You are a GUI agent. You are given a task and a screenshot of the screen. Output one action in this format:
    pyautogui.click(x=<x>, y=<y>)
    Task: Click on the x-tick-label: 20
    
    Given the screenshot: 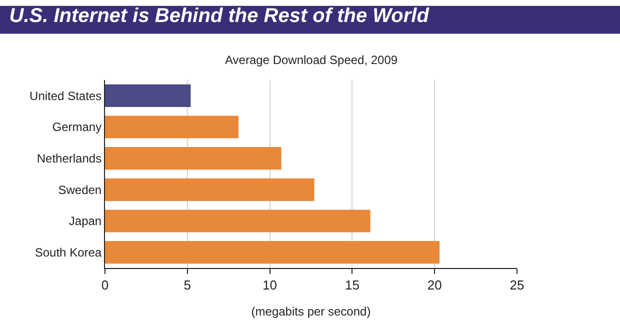 What is the action you would take?
    pyautogui.click(x=434, y=285)
    